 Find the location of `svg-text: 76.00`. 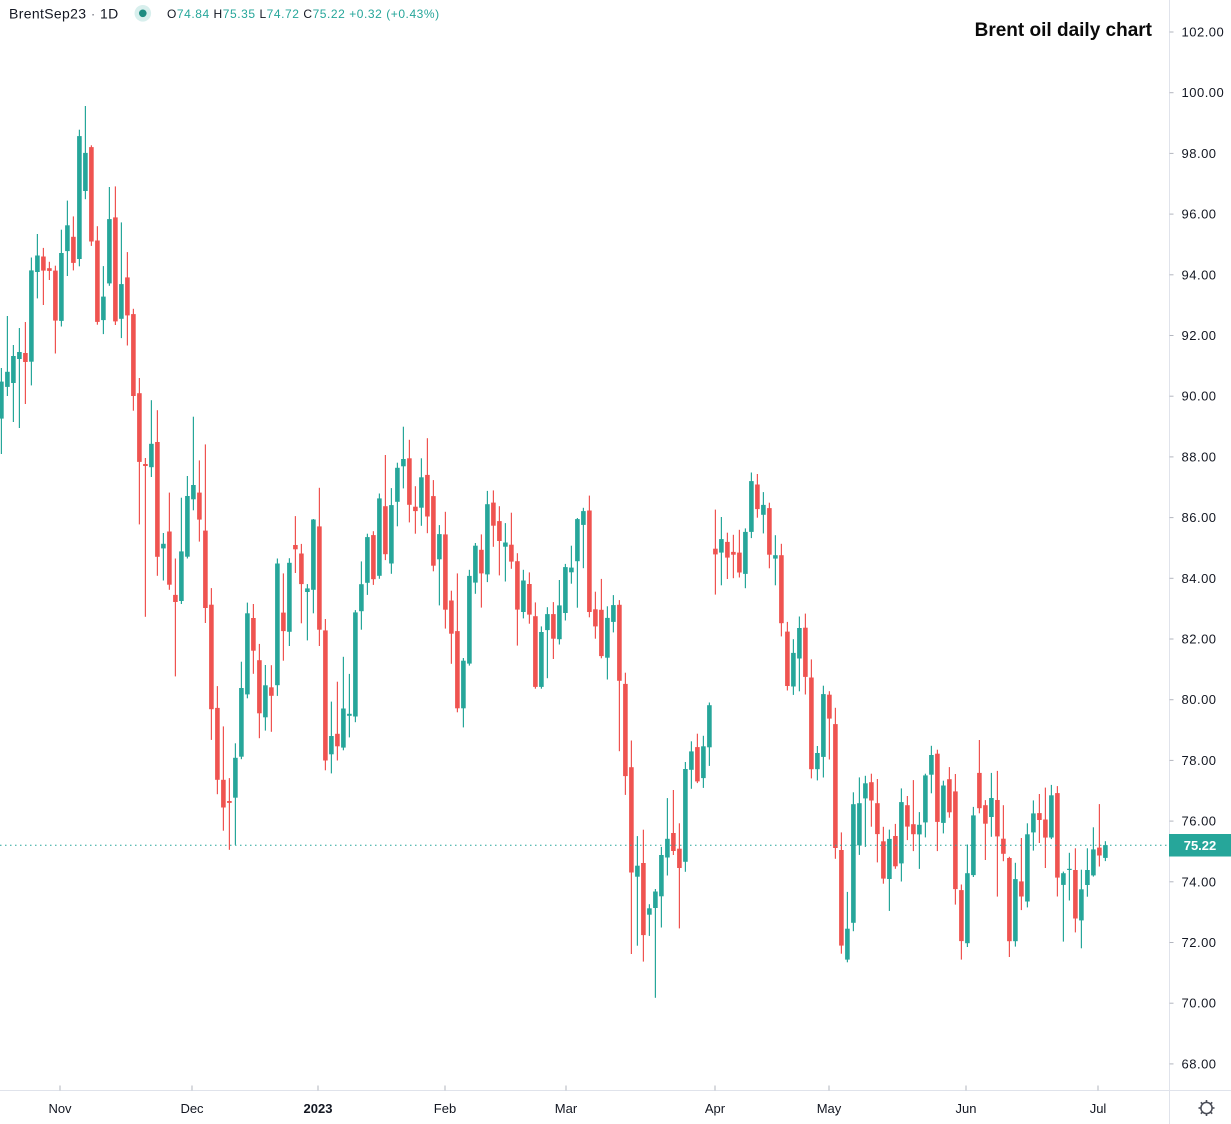

svg-text: 76.00 is located at coordinates (1199, 821).